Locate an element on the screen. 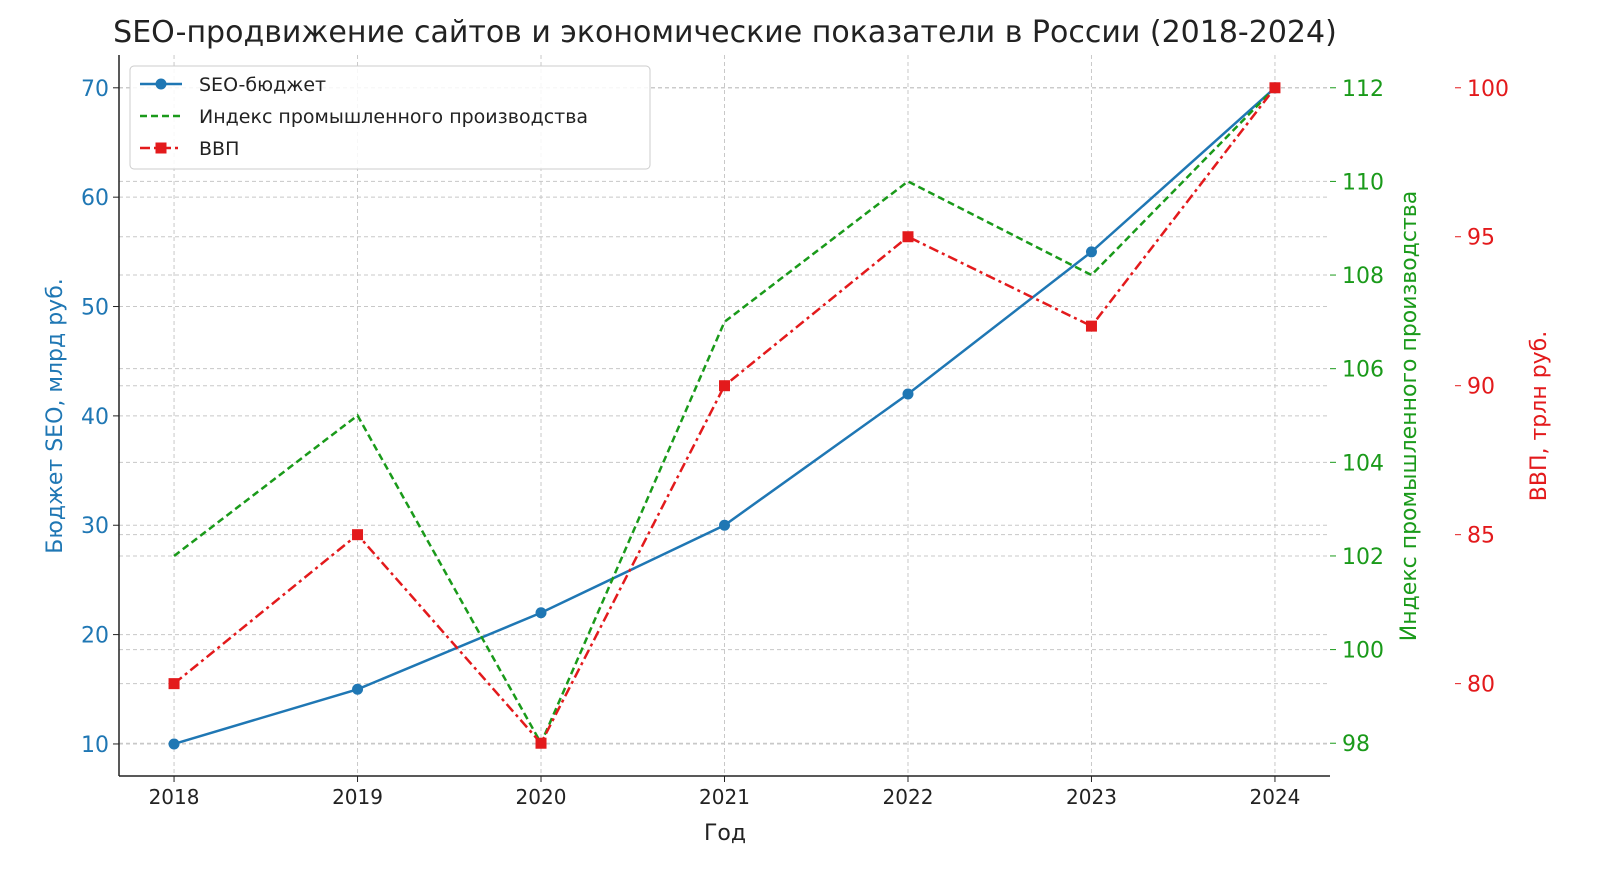  right1-tick-label: 106 is located at coordinates (1363, 370).